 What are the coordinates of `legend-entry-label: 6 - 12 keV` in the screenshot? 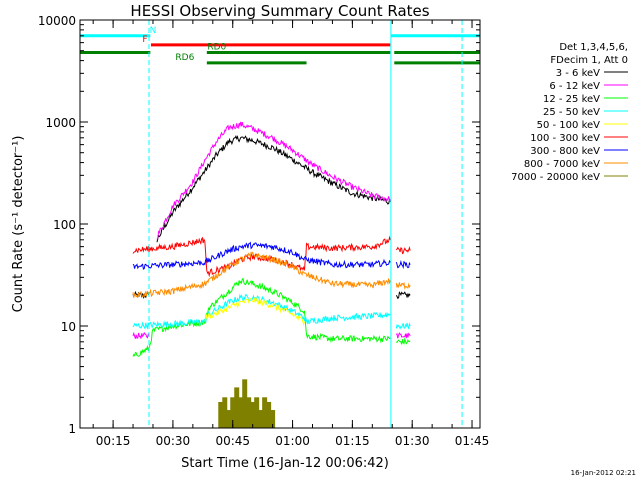 It's located at (574, 86).